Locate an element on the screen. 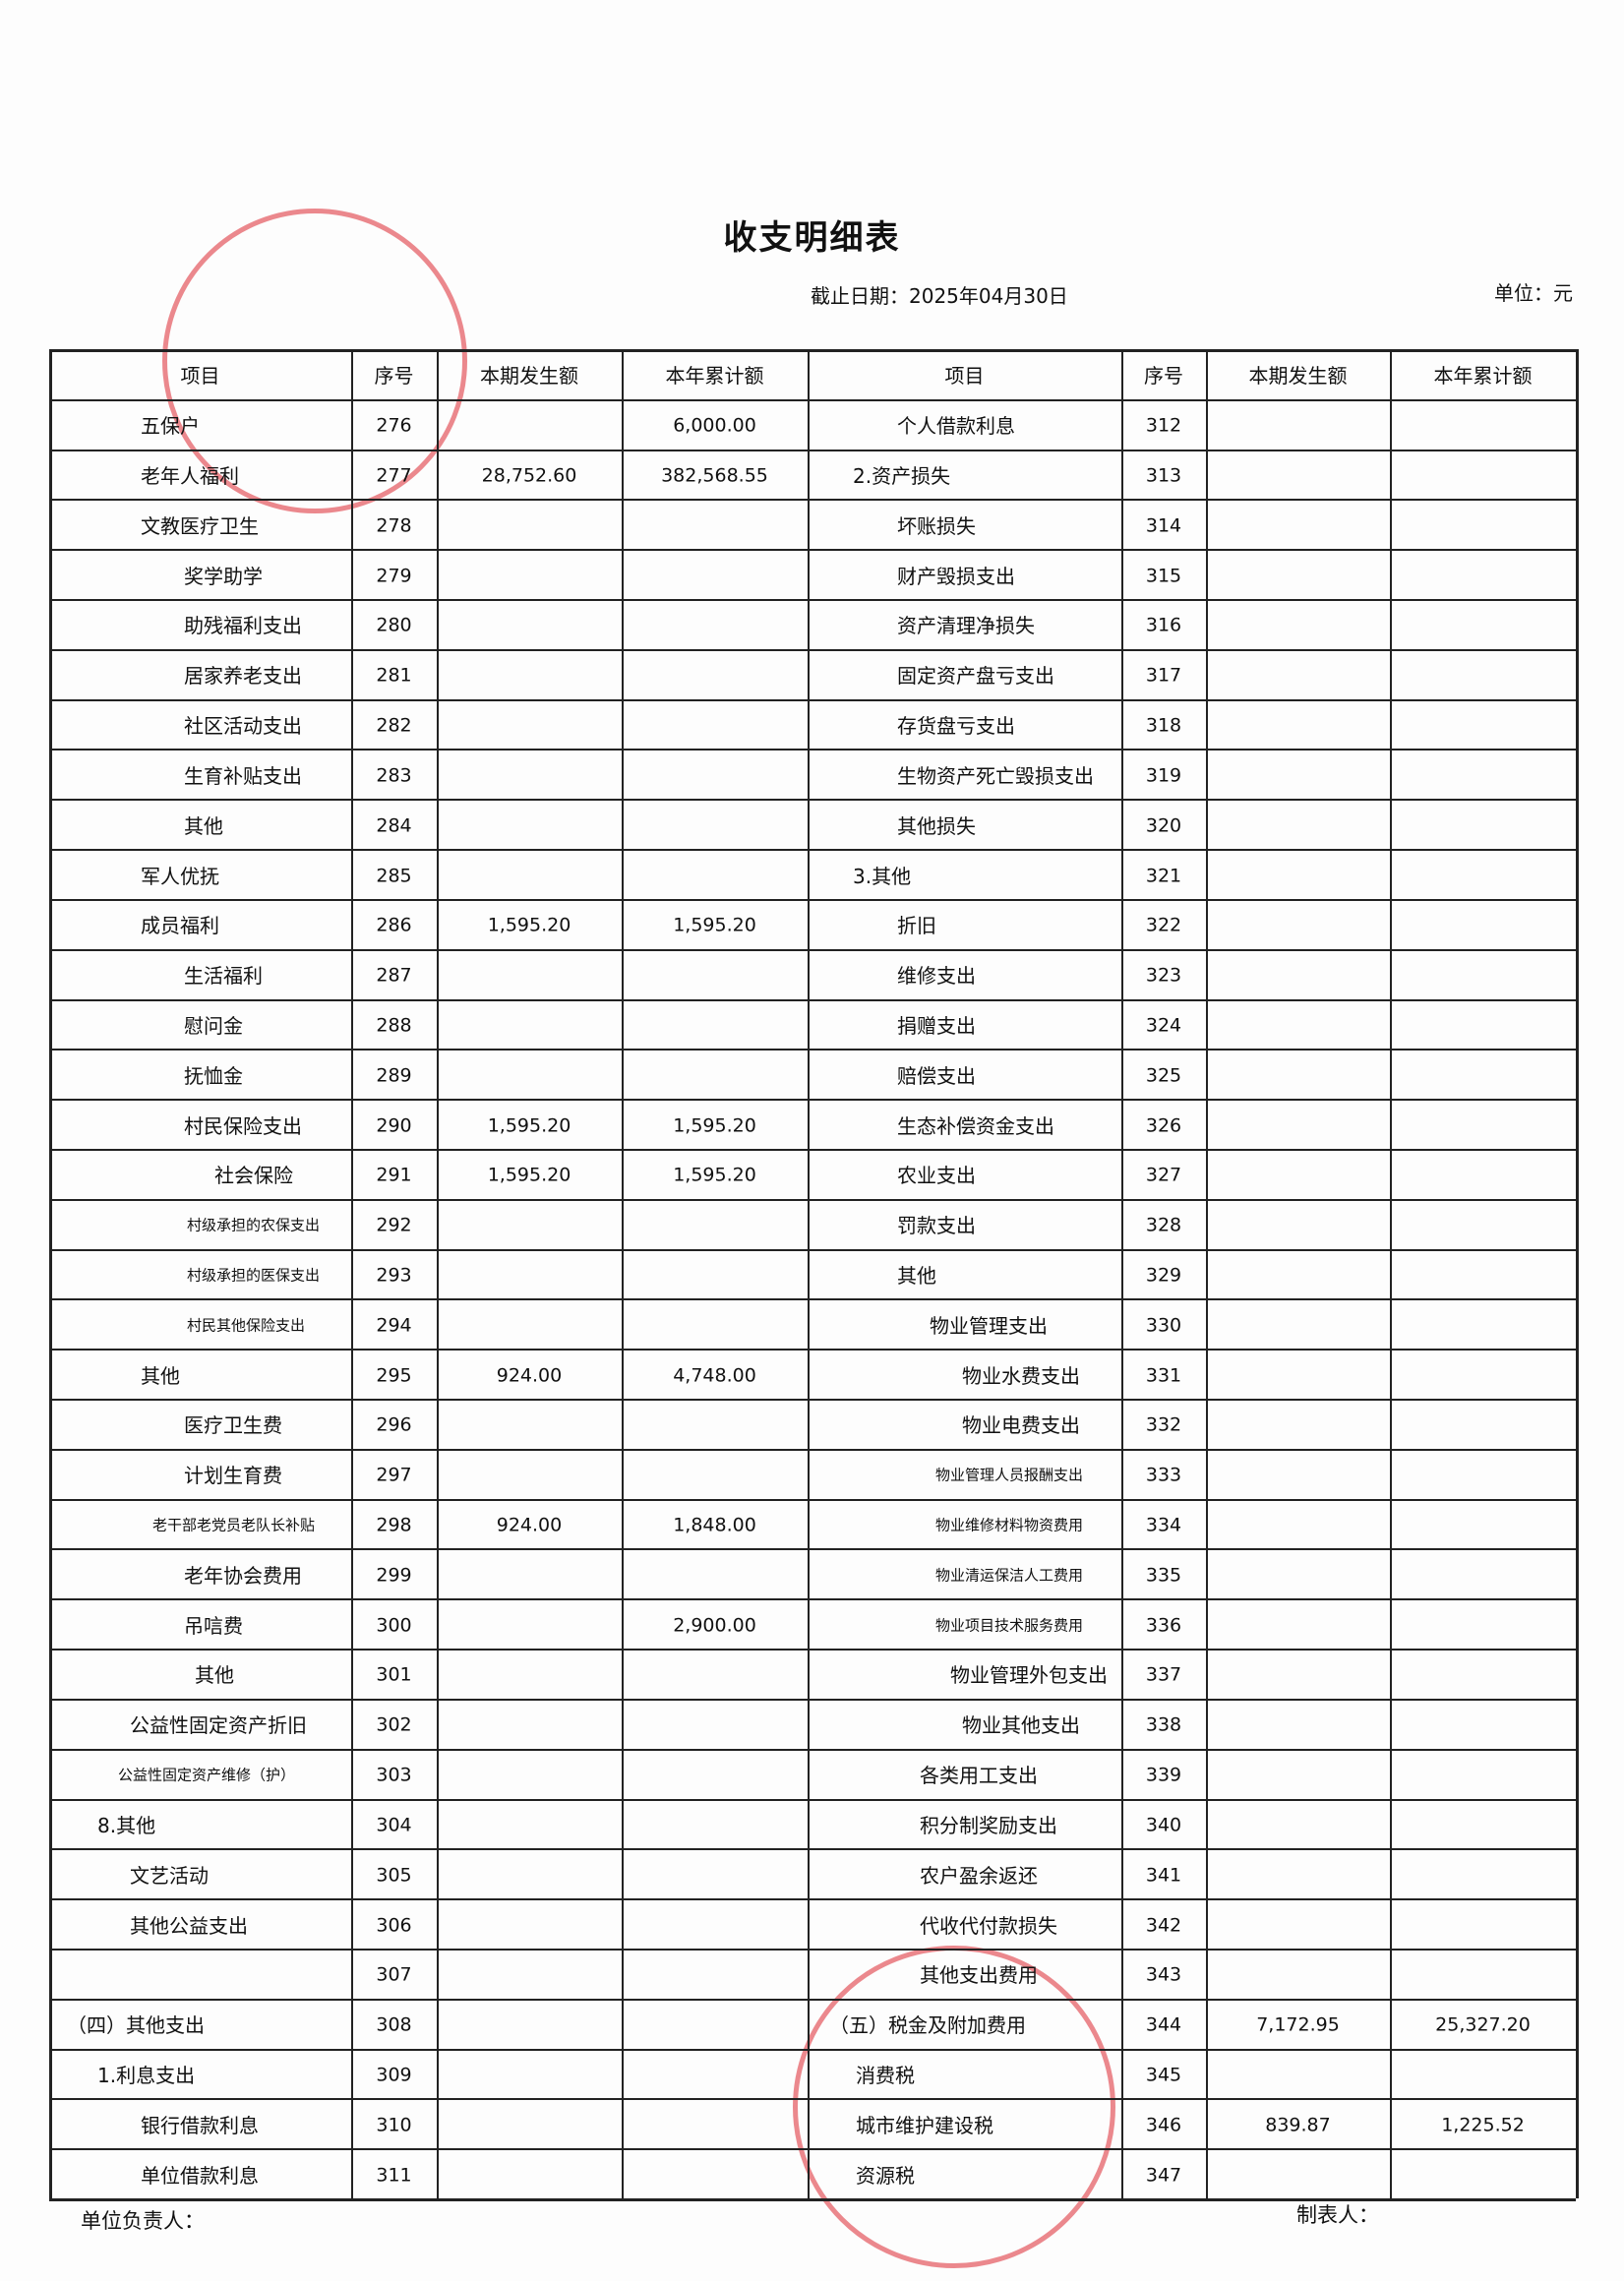 The height and width of the screenshot is (2281, 1624). row-number: 284 is located at coordinates (394, 825).